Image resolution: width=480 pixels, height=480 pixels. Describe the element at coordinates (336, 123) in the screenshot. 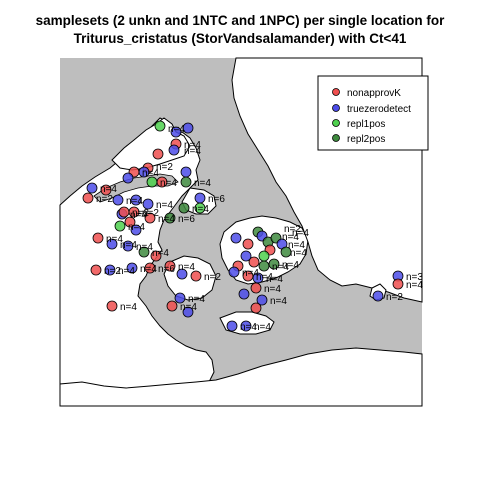

I see `legend-marker-repl1pos` at that location.